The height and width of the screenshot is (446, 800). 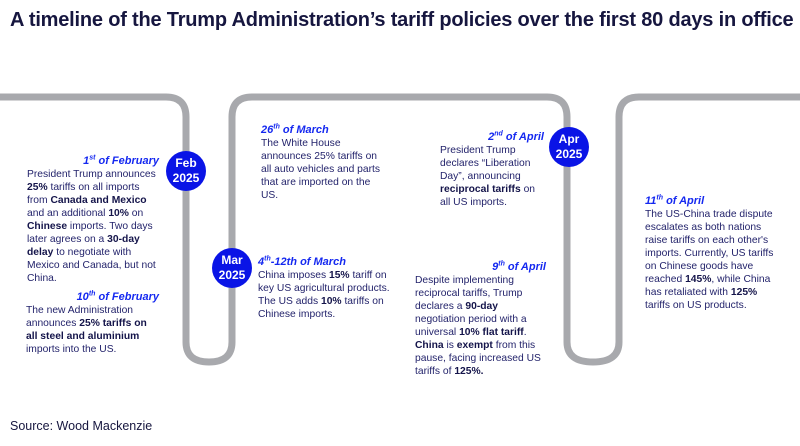 I want to click on date-day: 4, so click(x=261, y=262).